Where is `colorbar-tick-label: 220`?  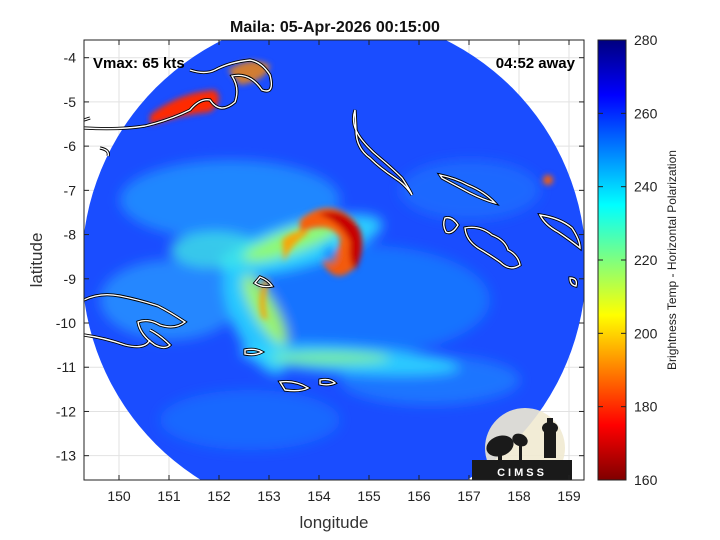
colorbar-tick-label: 220 is located at coordinates (646, 260).